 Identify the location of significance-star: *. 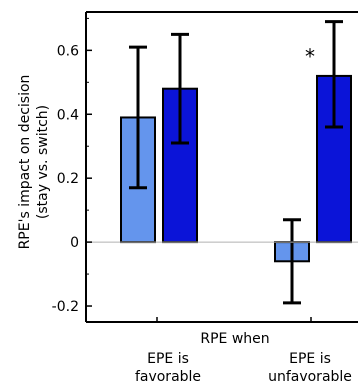
(310, 57).